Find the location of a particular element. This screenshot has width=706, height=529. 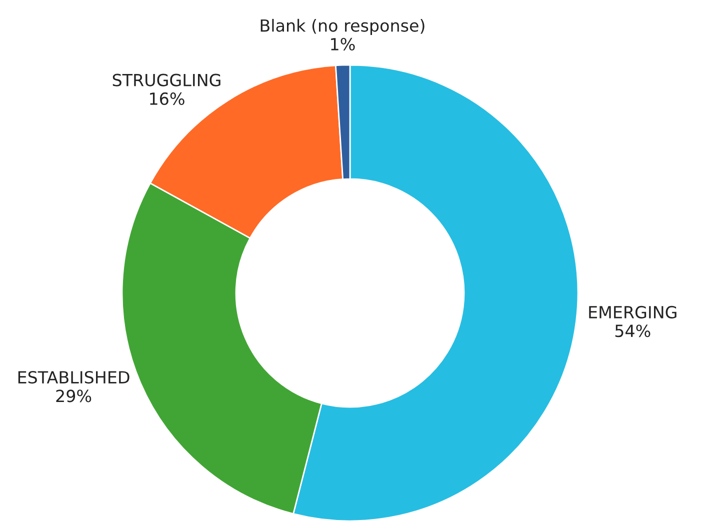

data-label: 1% is located at coordinates (343, 44).